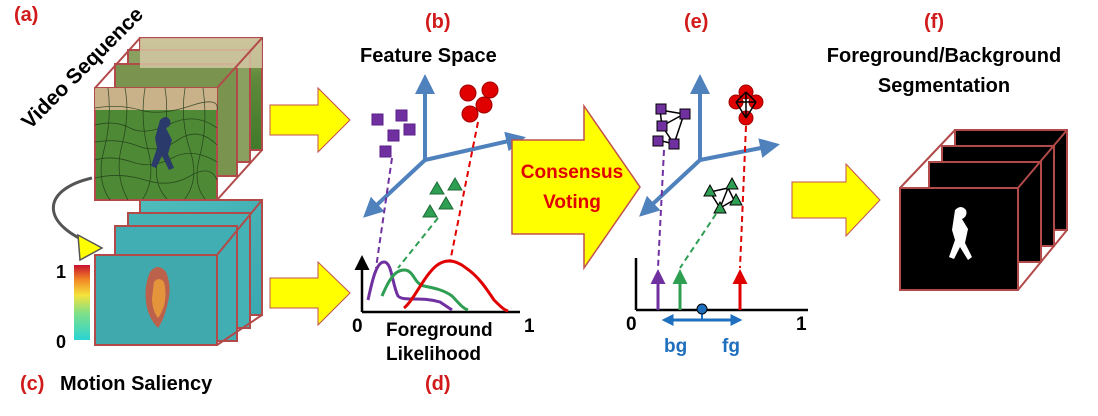 The image size is (1098, 416). I want to click on consensus-axes, so click(709, 145).